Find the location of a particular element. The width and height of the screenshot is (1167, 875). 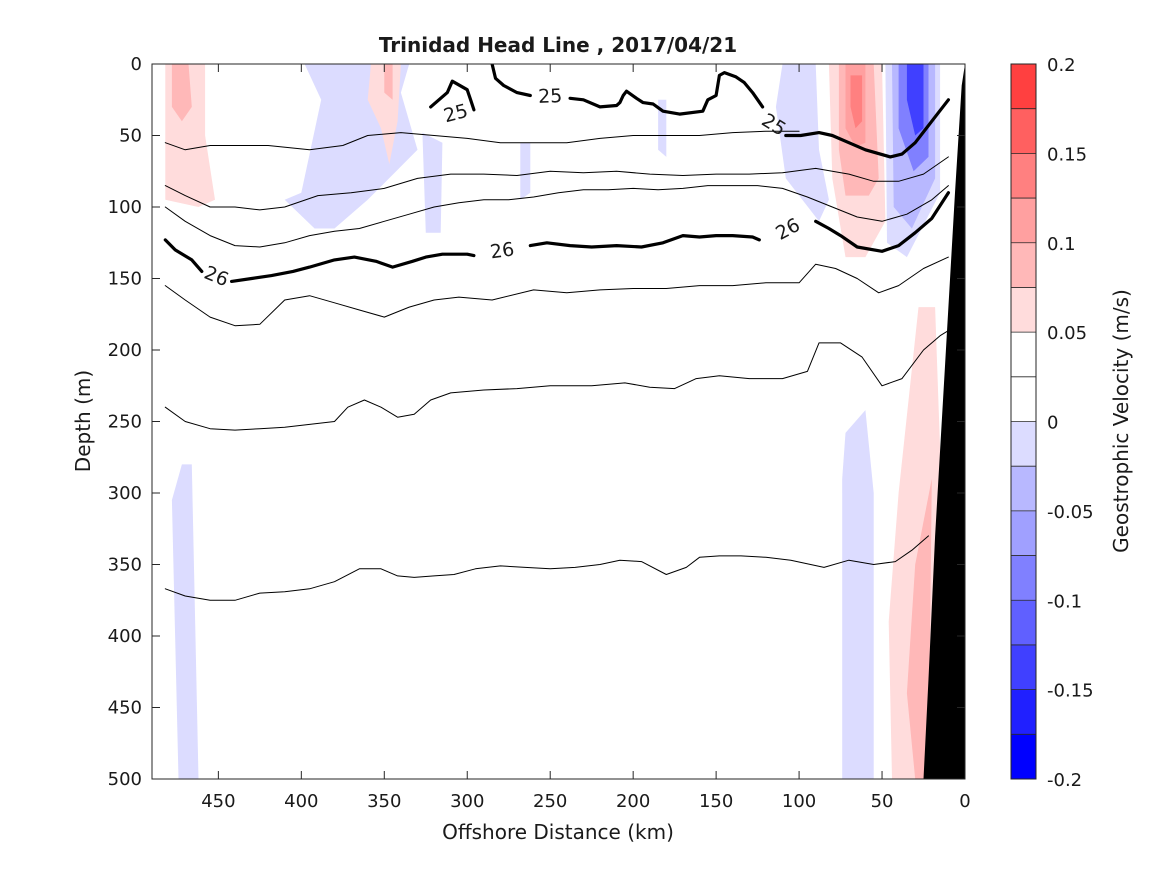

y-tick-label: 200 is located at coordinates (125, 350).